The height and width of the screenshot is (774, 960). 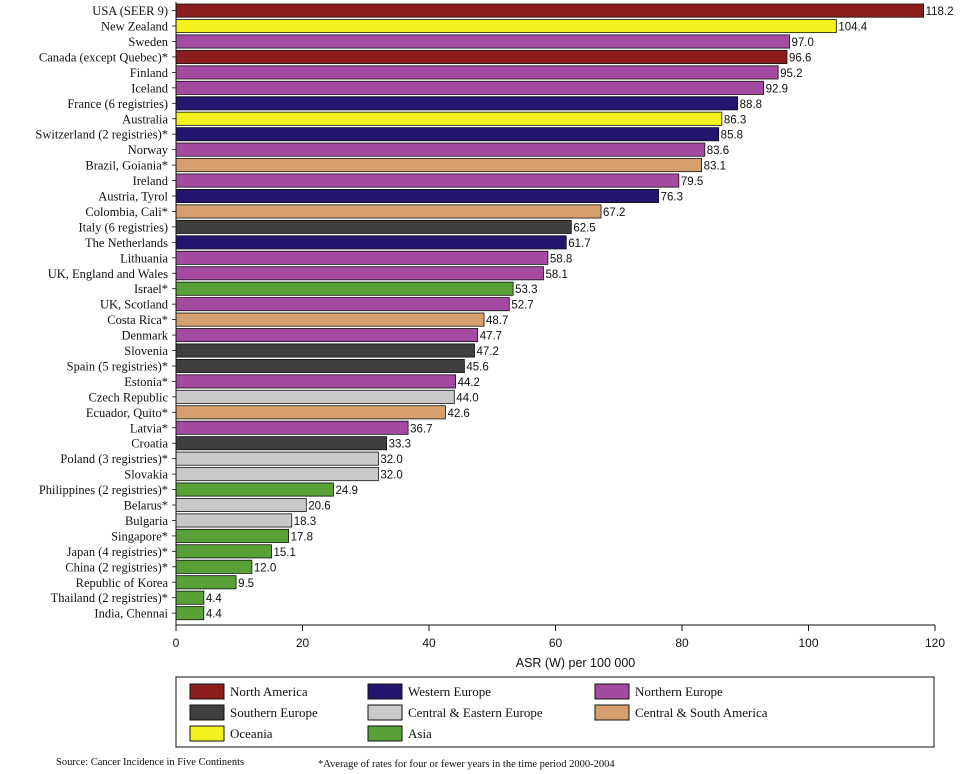 I want to click on category-label: Belarus*, so click(x=146, y=506).